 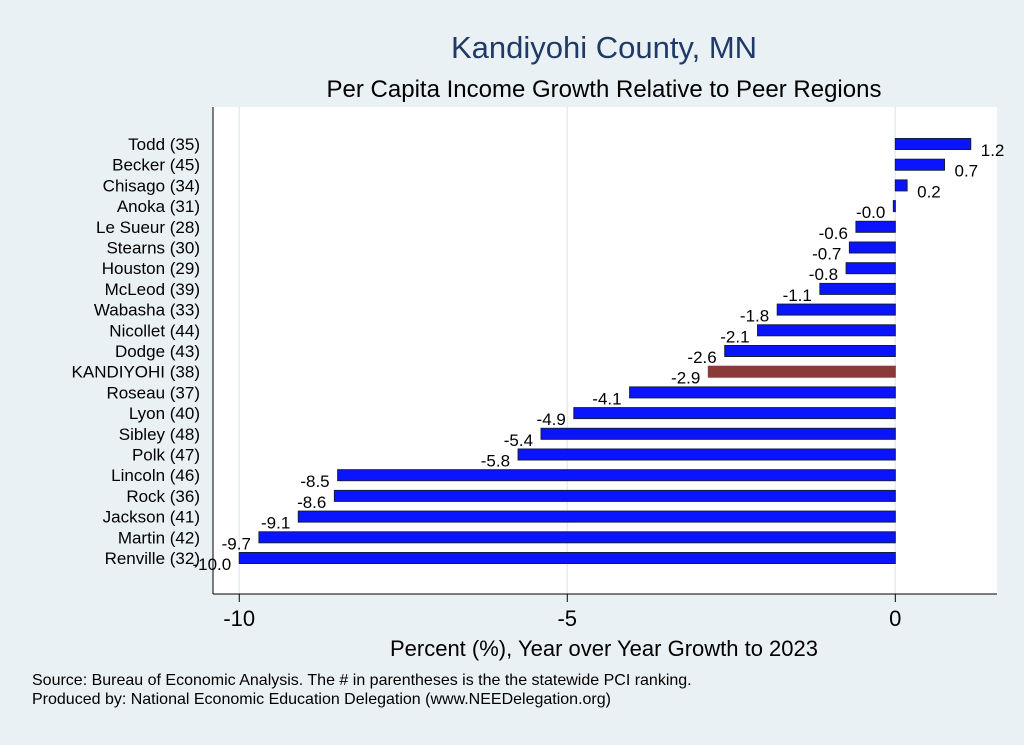 What do you see at coordinates (604, 47) in the screenshot?
I see `chart-title: Kandiyohi County, MN` at bounding box center [604, 47].